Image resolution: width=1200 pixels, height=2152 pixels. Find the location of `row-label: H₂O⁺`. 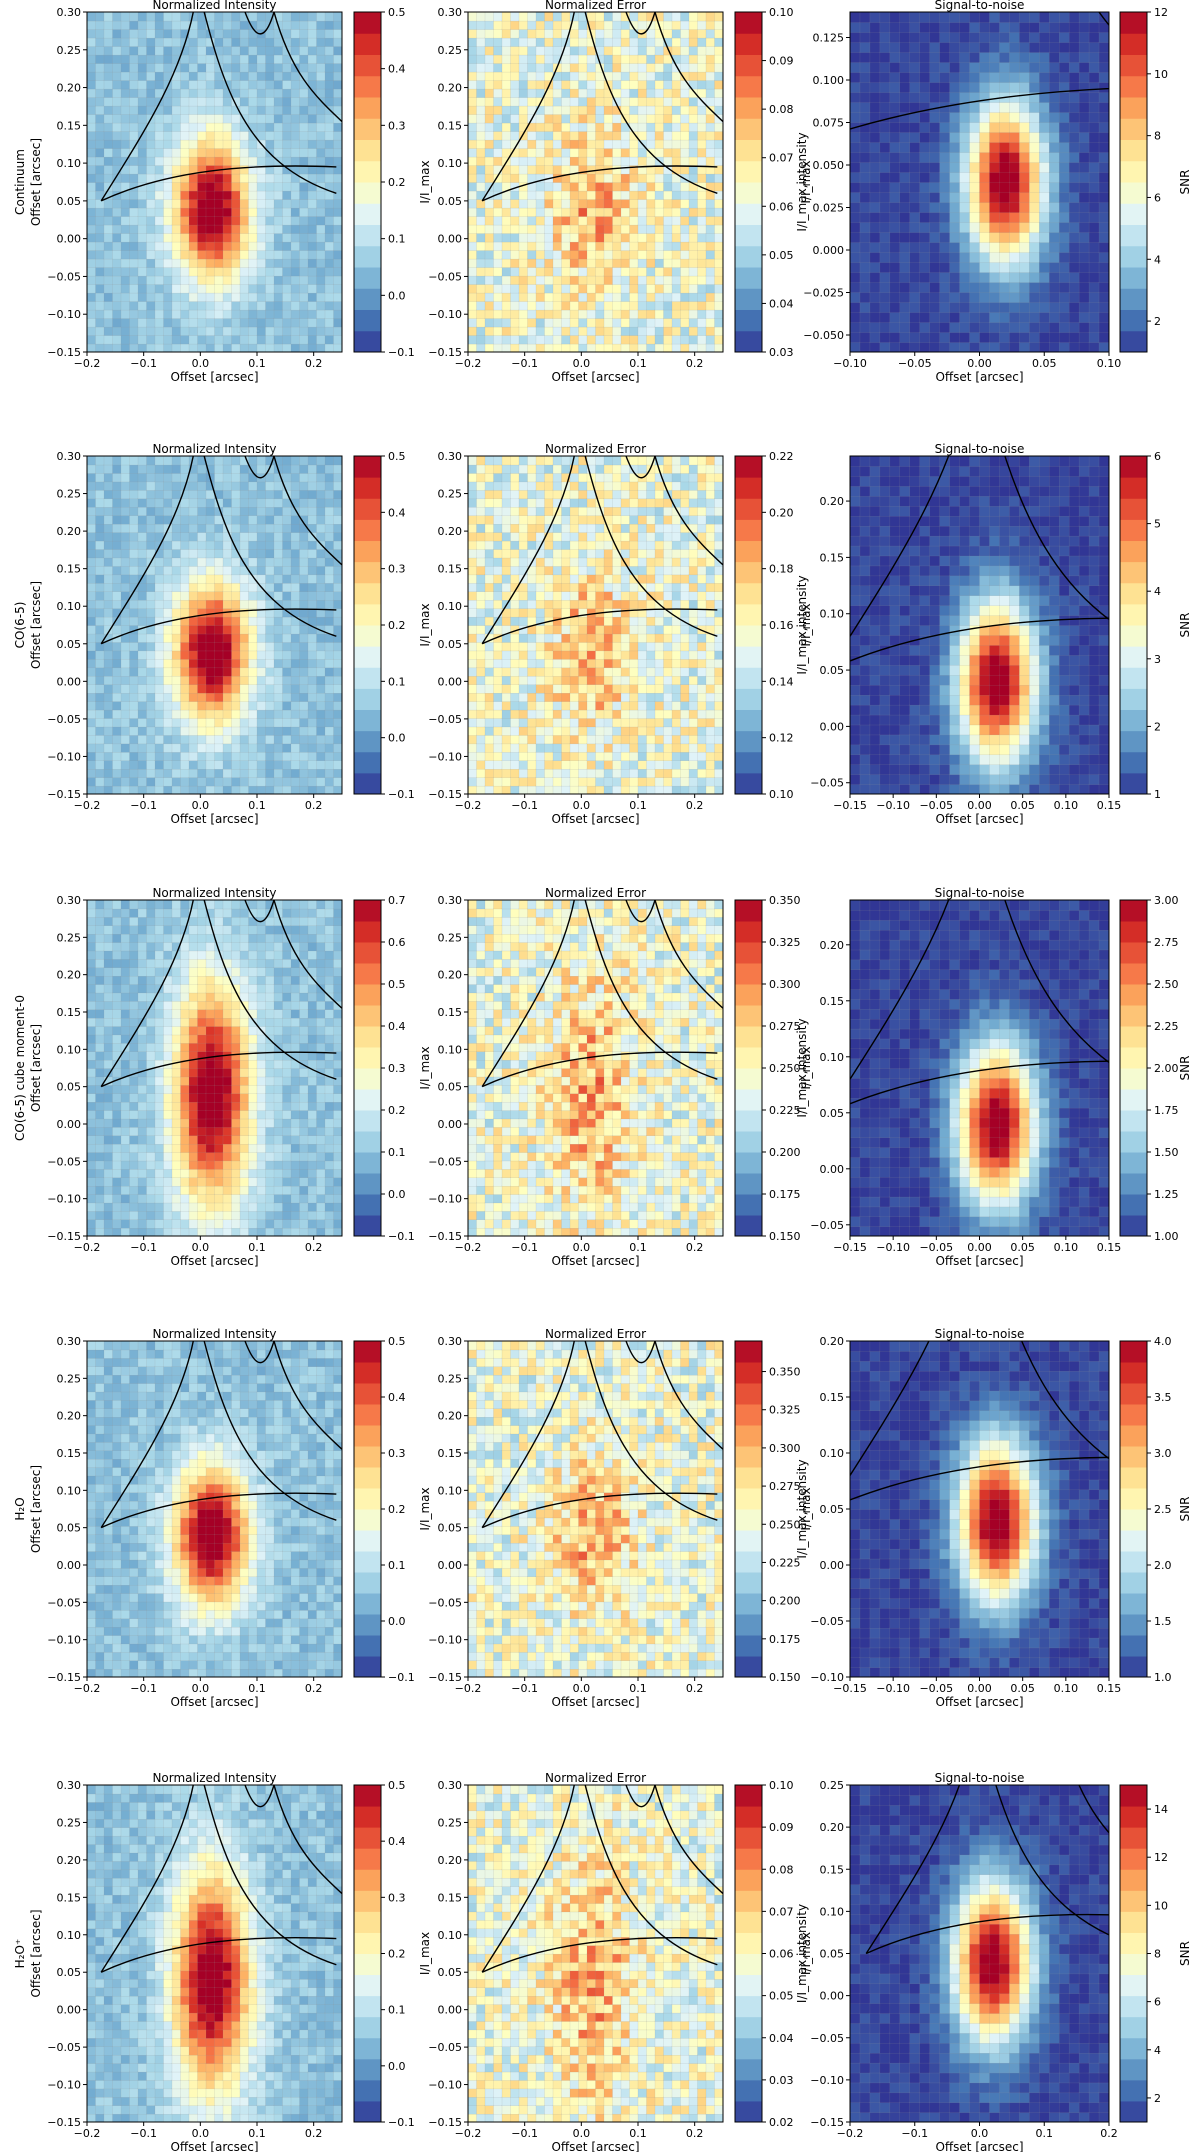

row-label: H₂O⁺ is located at coordinates (20, 1954).